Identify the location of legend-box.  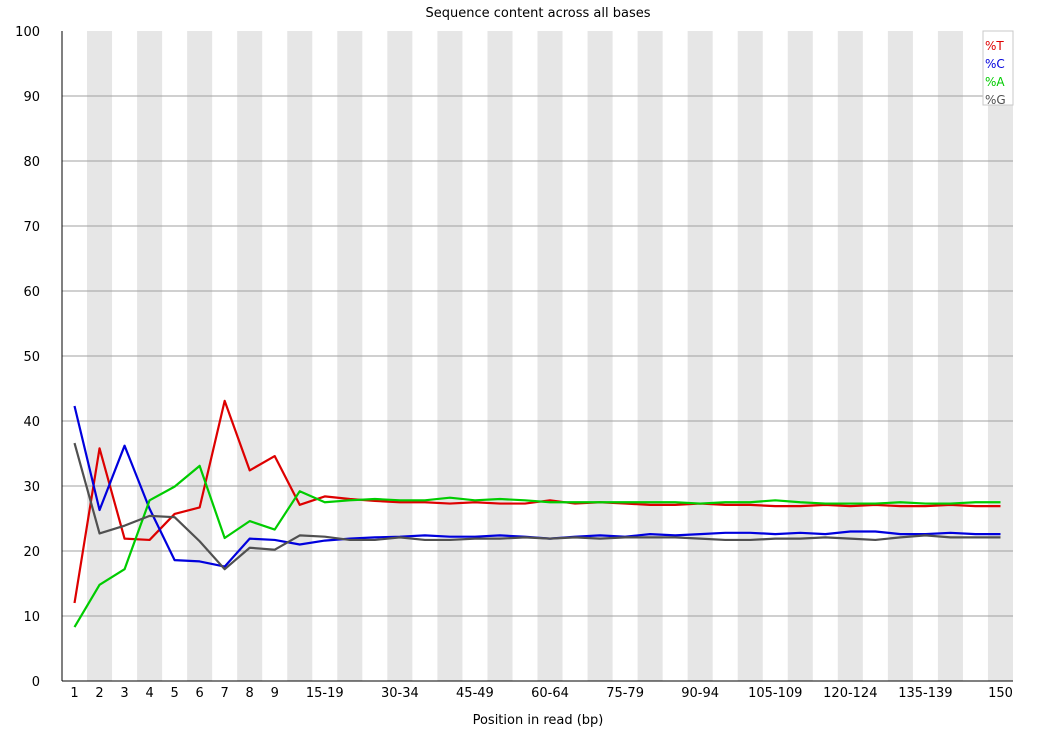
(998, 68).